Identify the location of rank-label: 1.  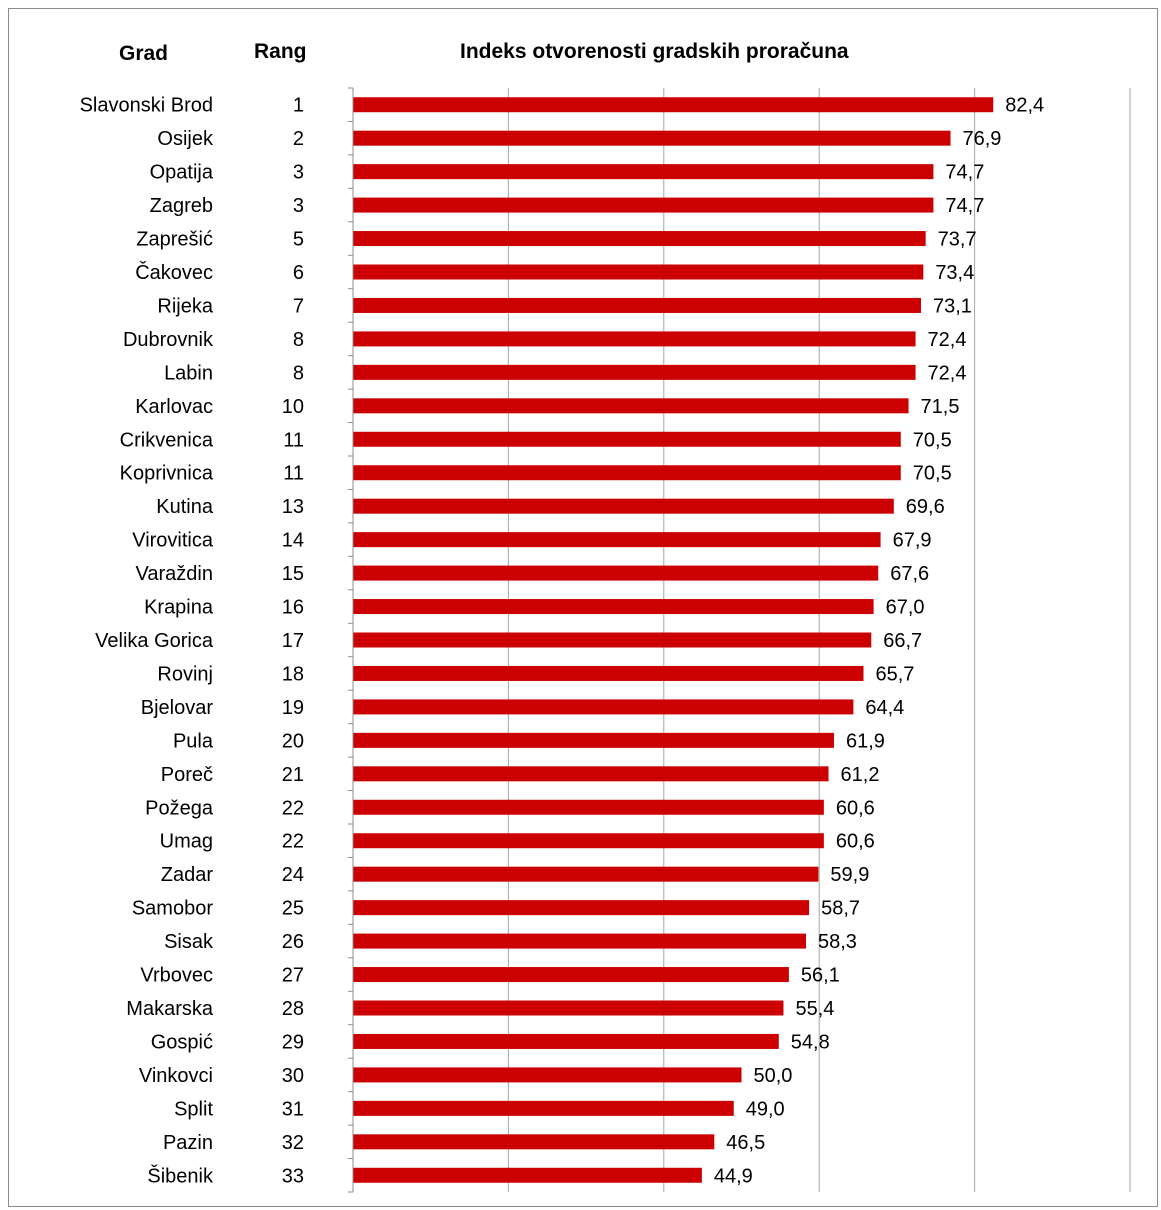
(298, 106).